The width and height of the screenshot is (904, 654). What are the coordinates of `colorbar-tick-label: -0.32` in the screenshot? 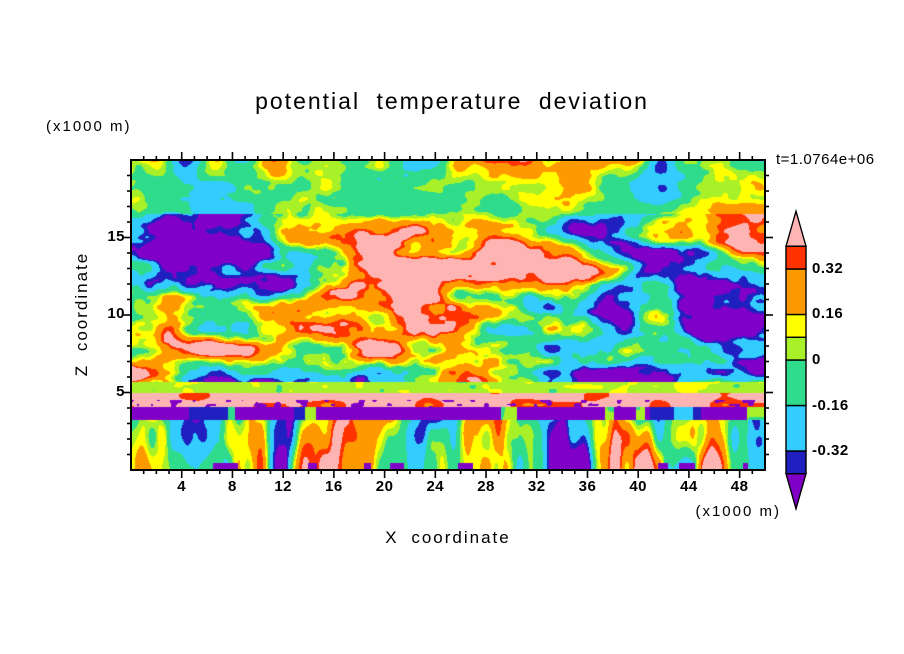 It's located at (830, 450).